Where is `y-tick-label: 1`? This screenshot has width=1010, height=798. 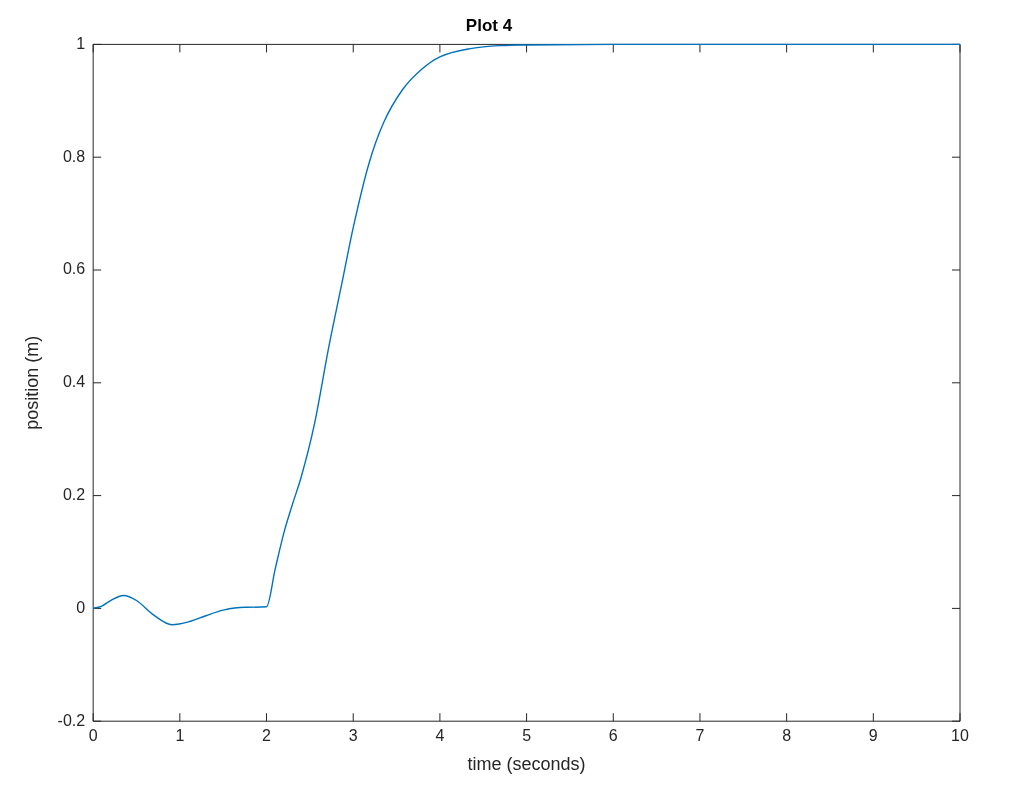 y-tick-label: 1 is located at coordinates (81, 43).